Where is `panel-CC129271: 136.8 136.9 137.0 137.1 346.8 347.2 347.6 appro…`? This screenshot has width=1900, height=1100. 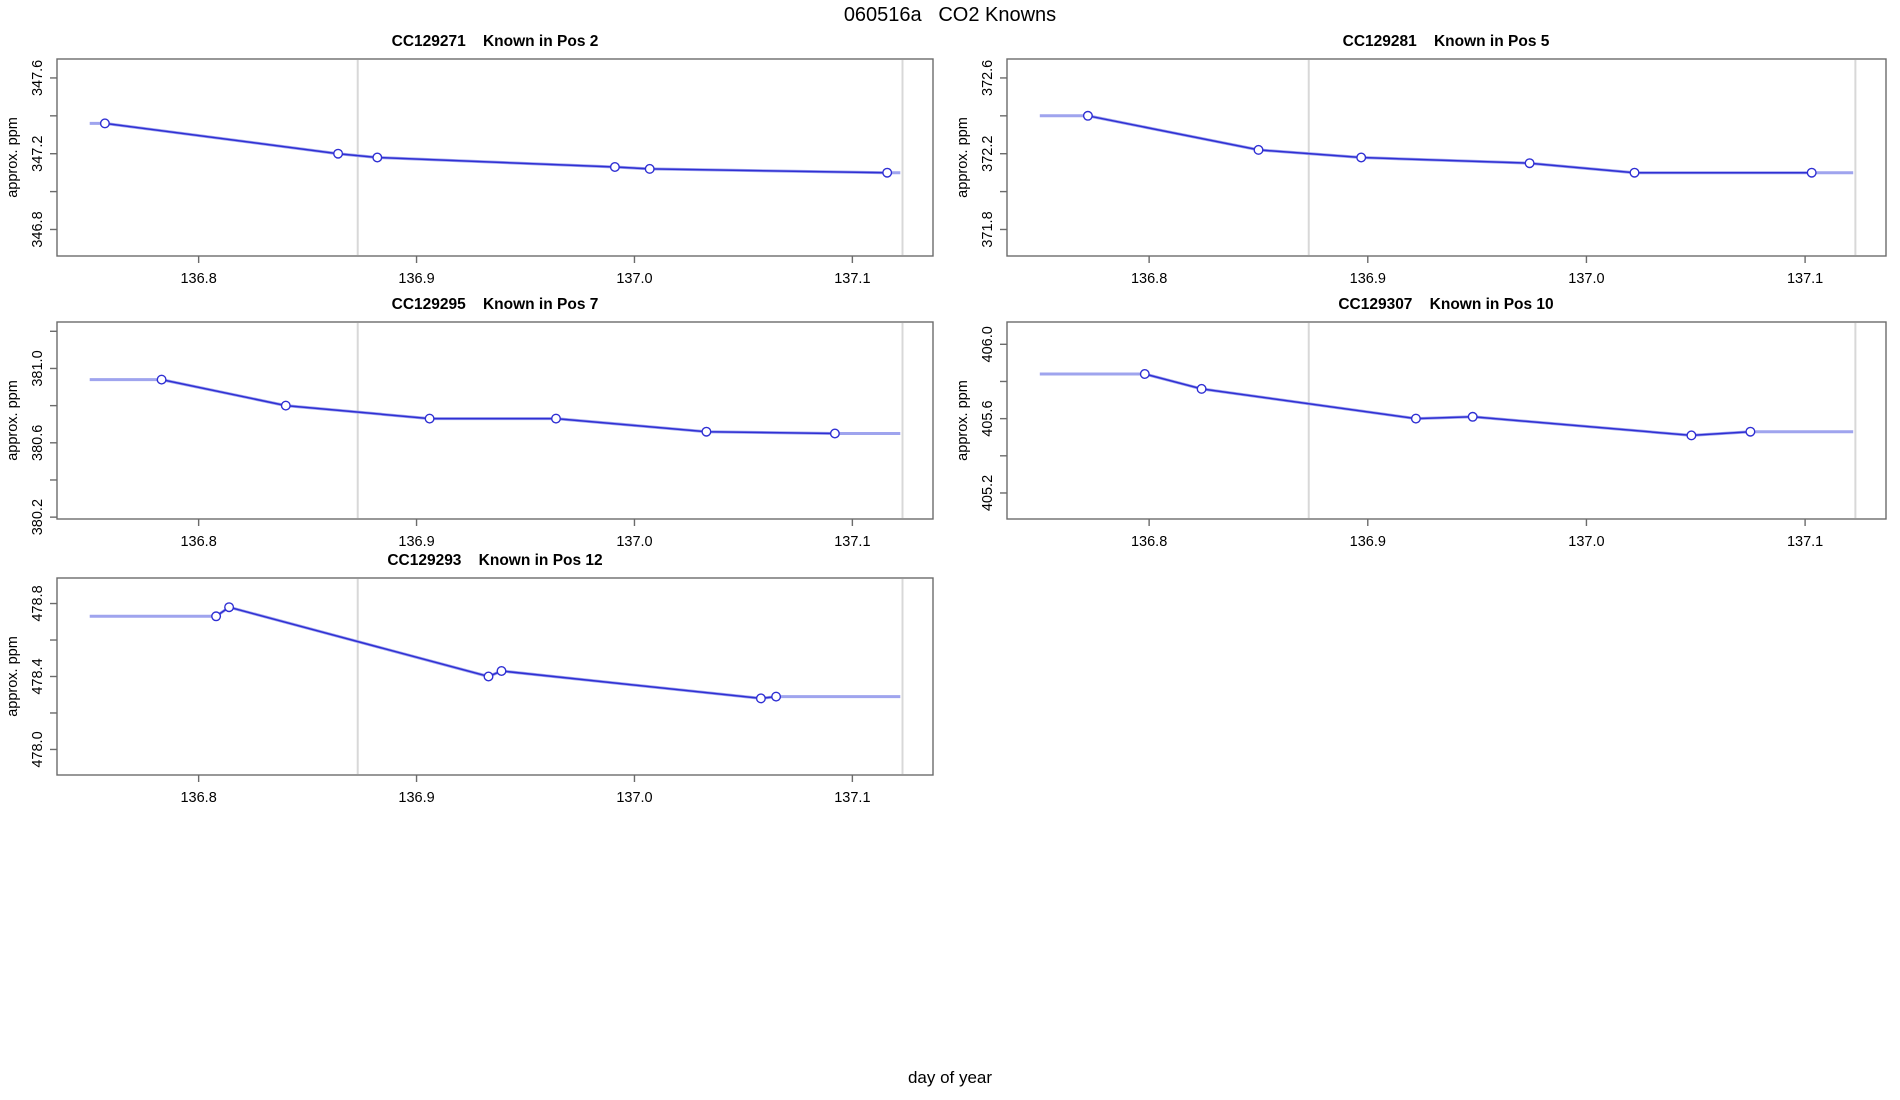
panel-CC129271: 136.8 136.9 137.0 137.1 346.8 347.2 347.6 appro… is located at coordinates (469, 172).